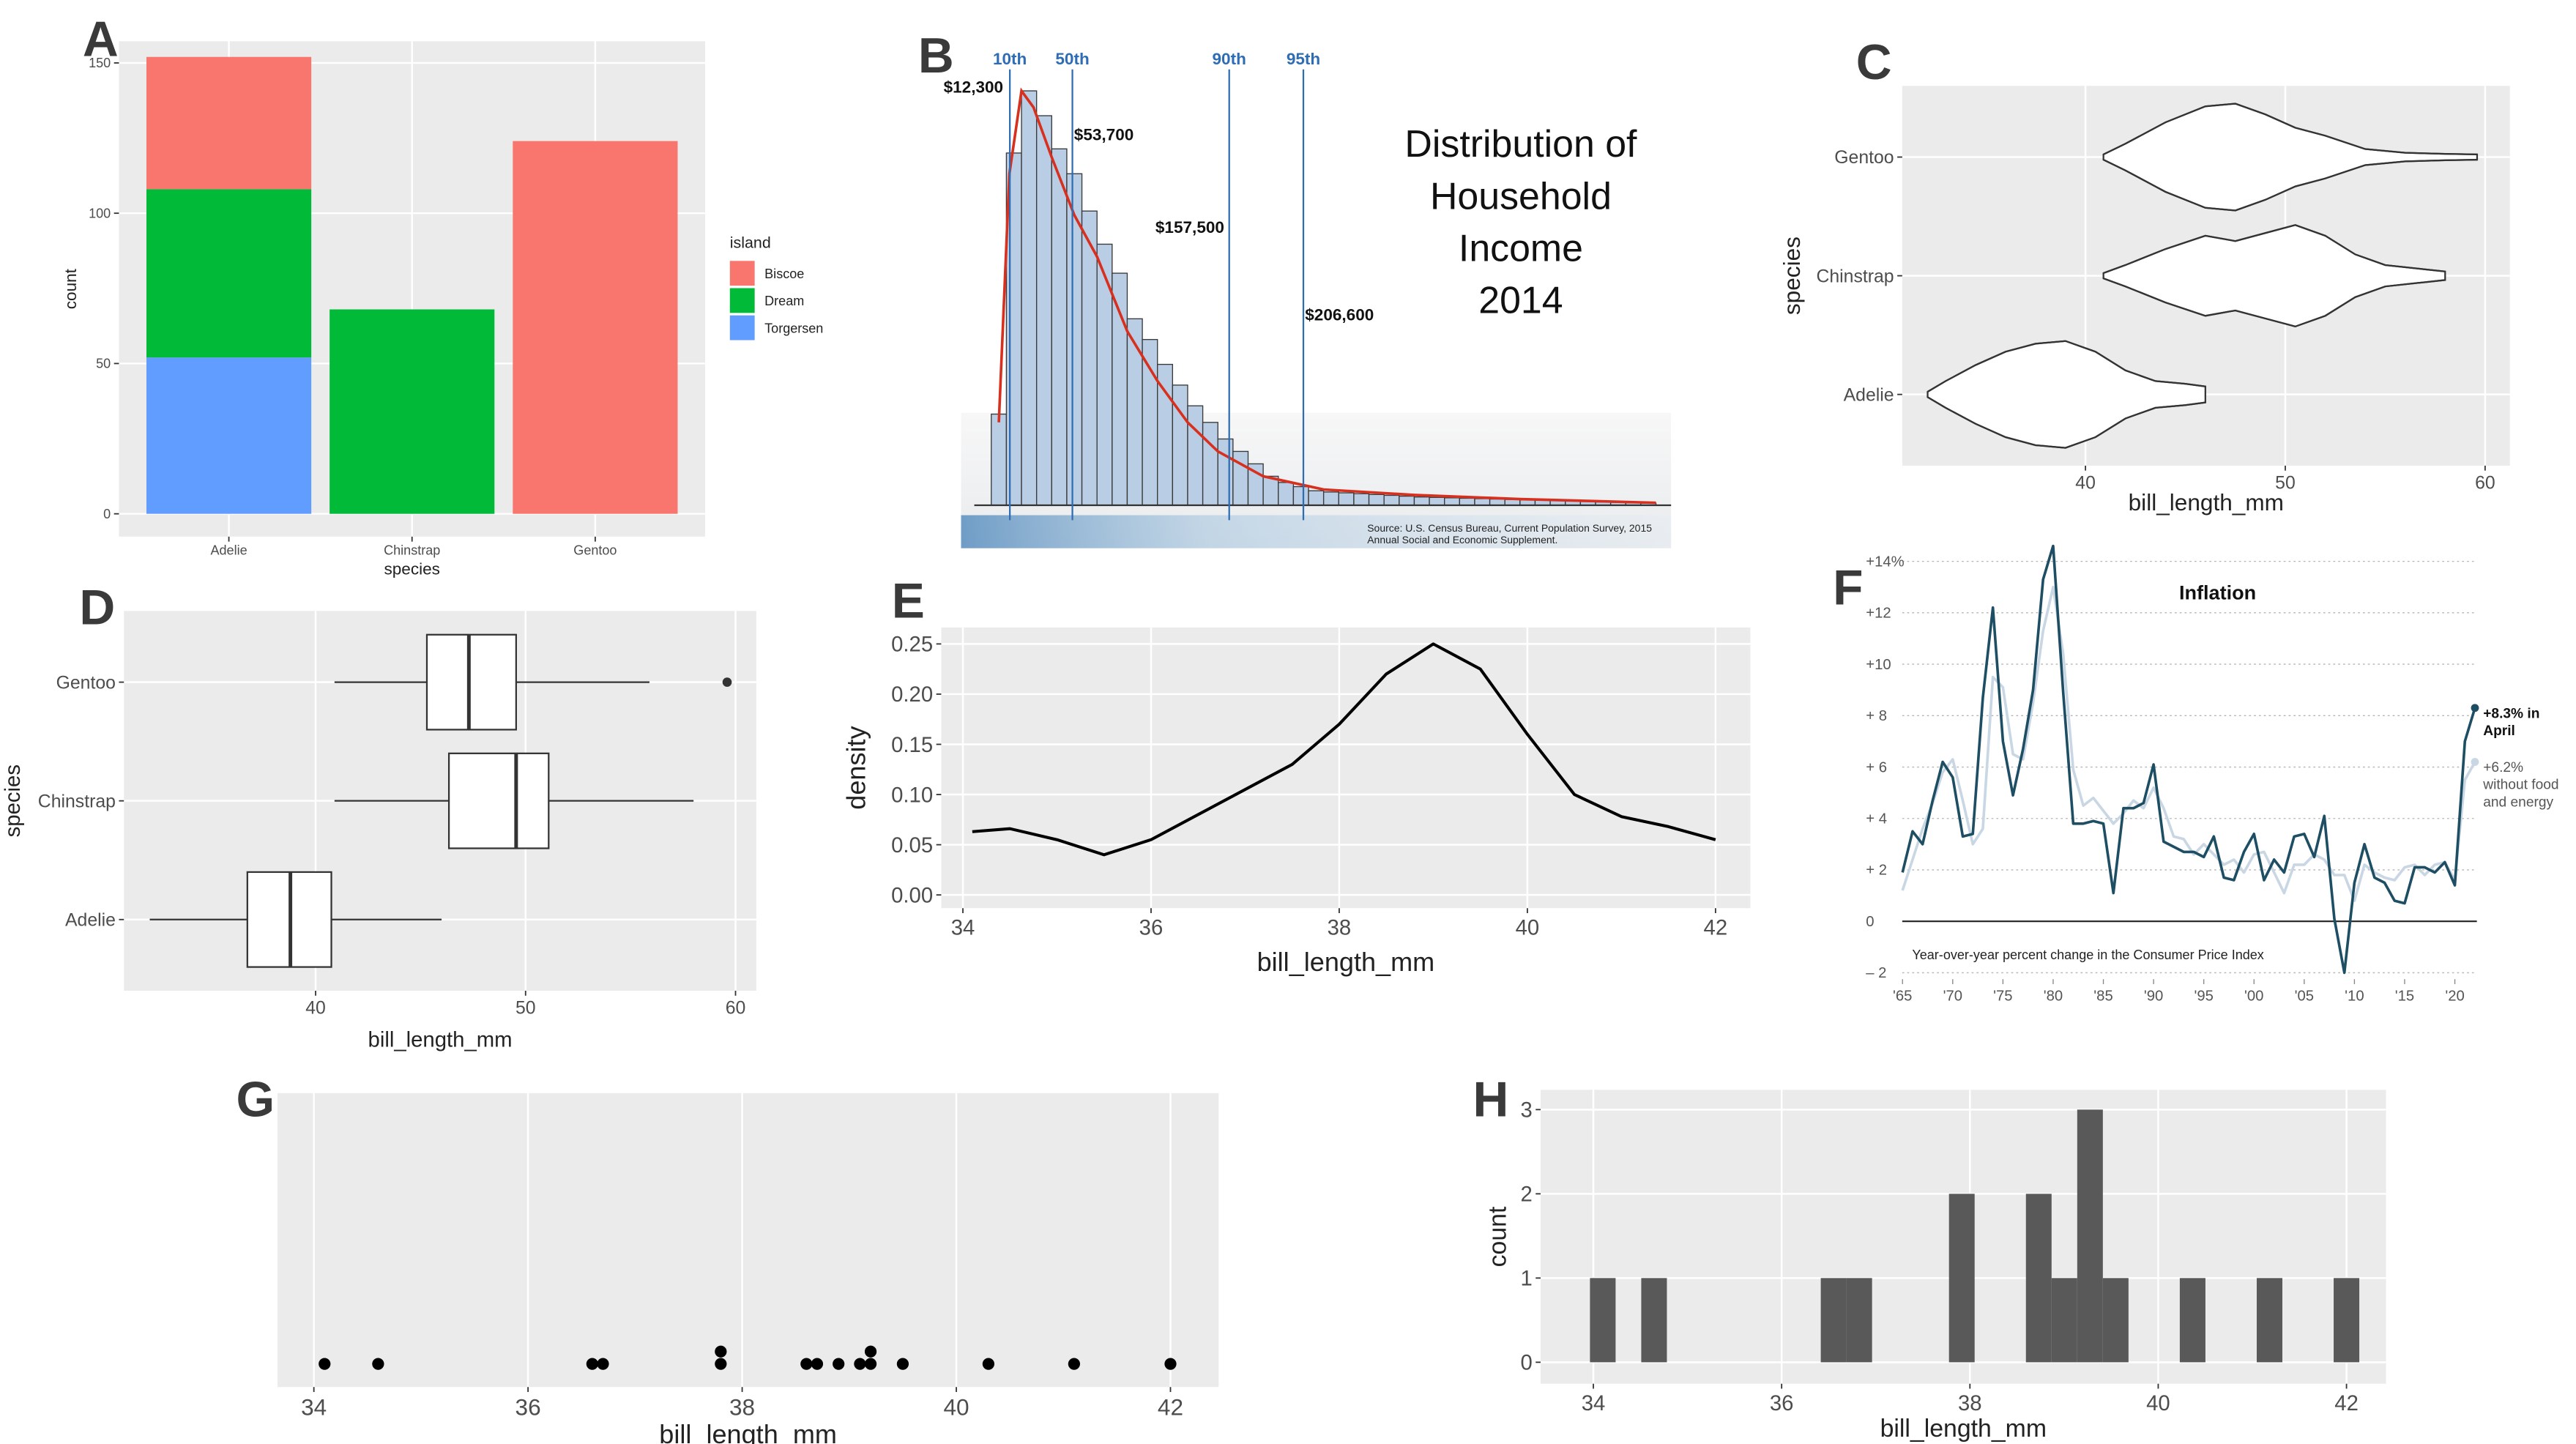 The image size is (2576, 1444). I want to click on y-tick-label: 0, so click(1526, 1363).